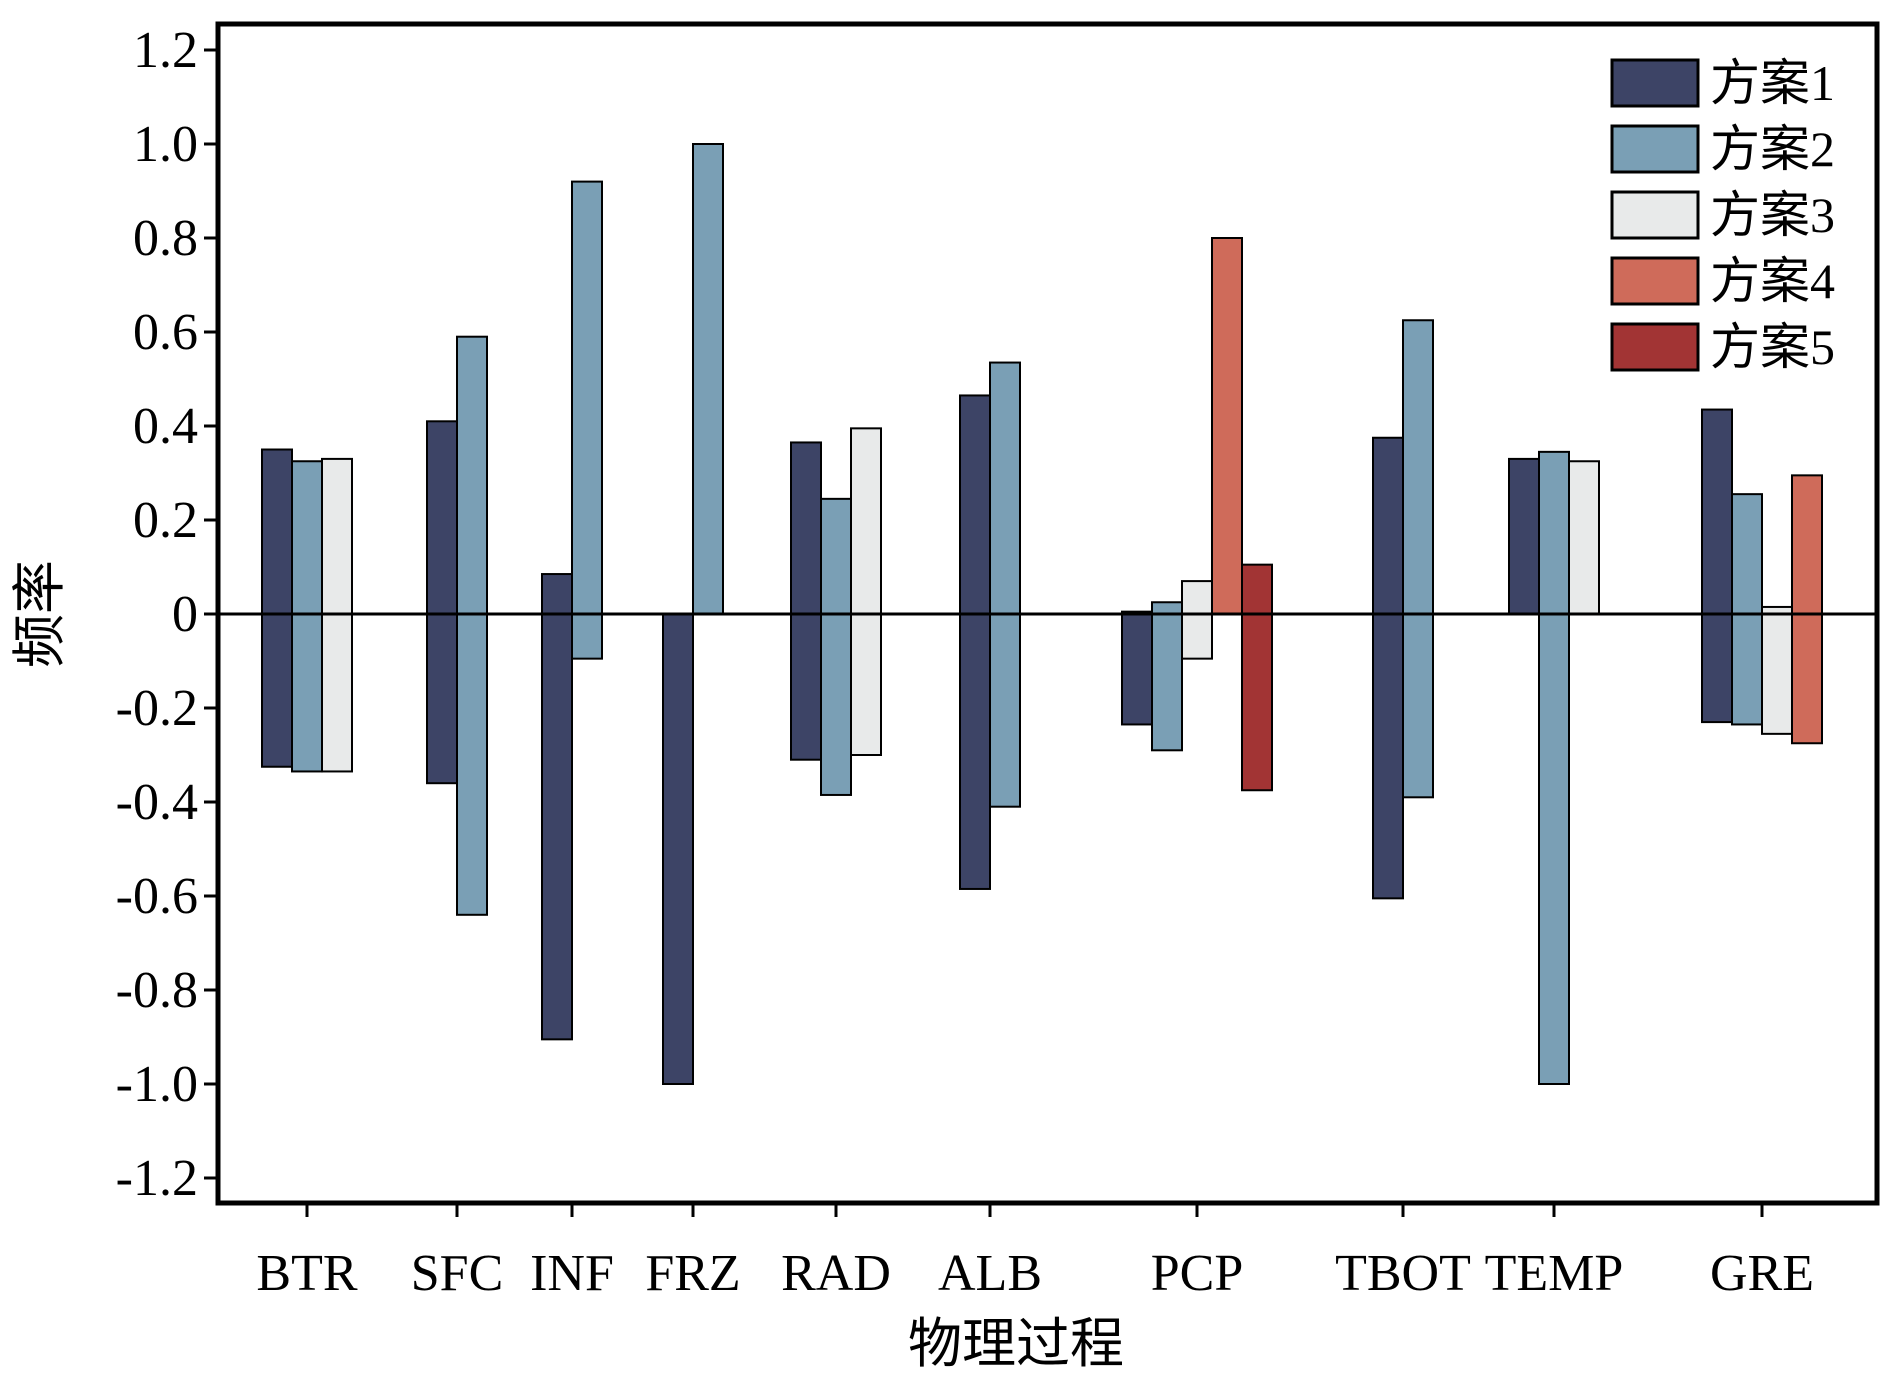 The width and height of the screenshot is (1890, 1378). I want to click on y-tick-label: -0.6, so click(157, 896).